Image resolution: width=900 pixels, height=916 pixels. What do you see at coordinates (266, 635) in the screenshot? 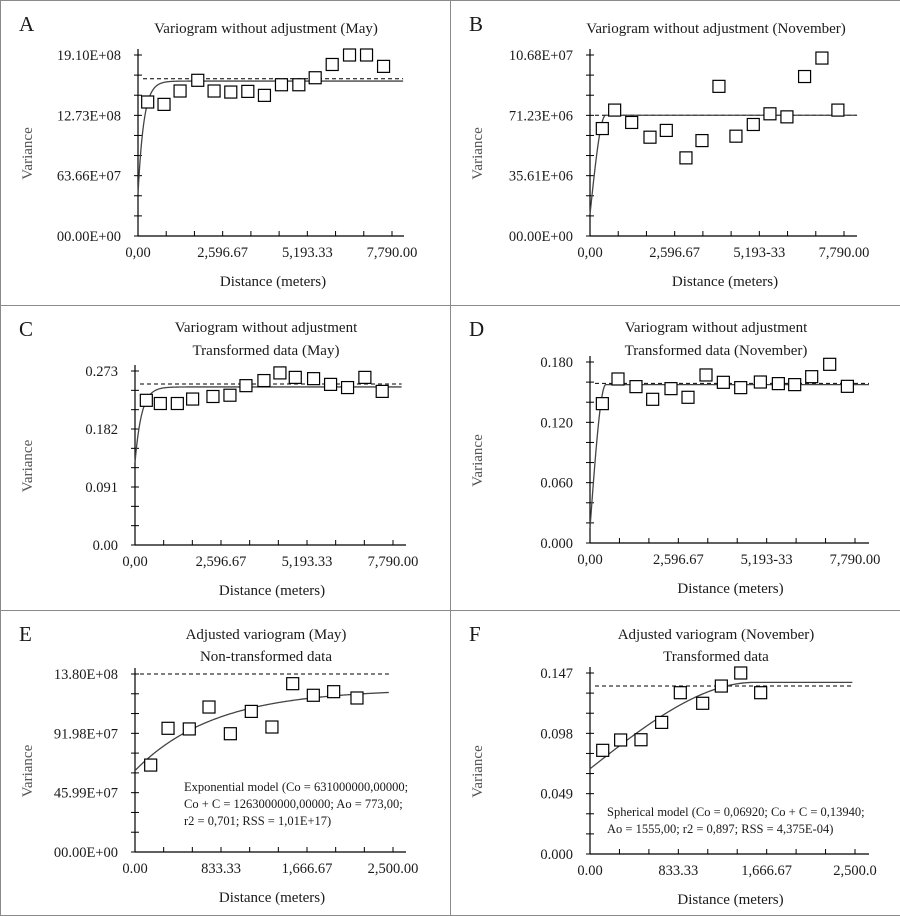
I see `chart-title: Adjusted variogram (May)` at bounding box center [266, 635].